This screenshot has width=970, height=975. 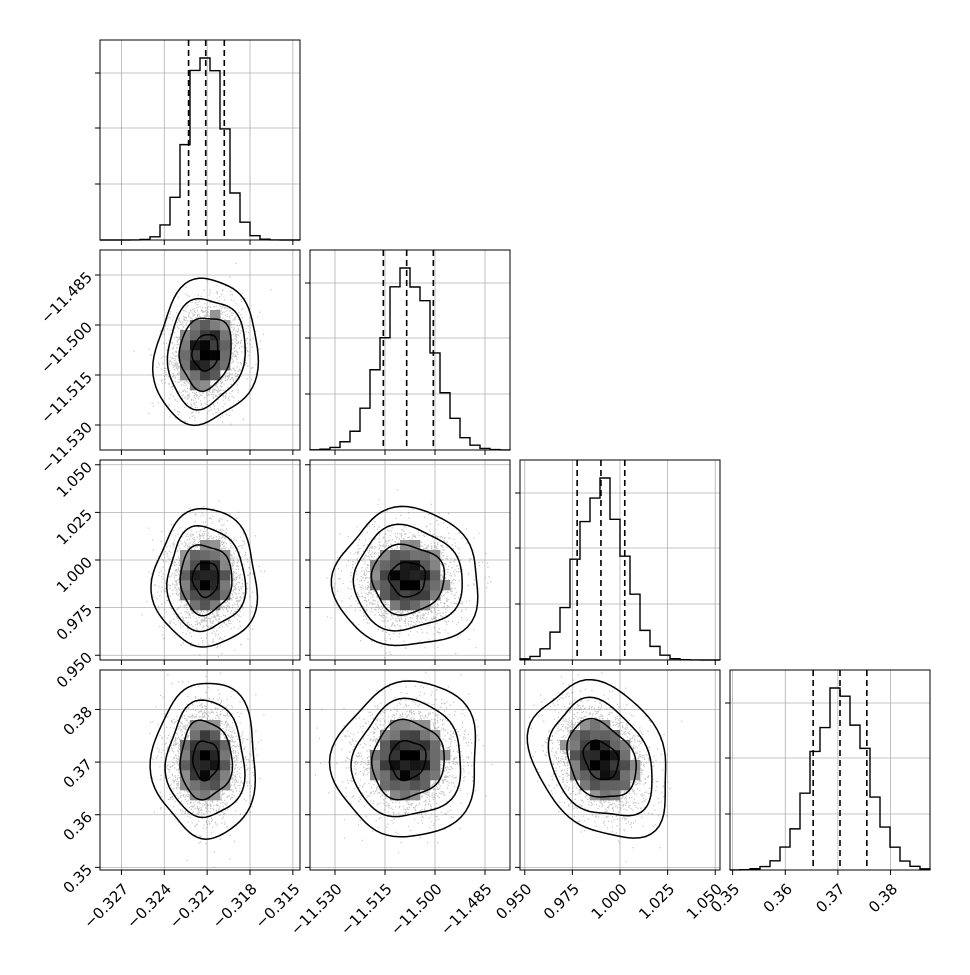 I want to click on y-tick-label: 0.950, so click(x=74, y=670).